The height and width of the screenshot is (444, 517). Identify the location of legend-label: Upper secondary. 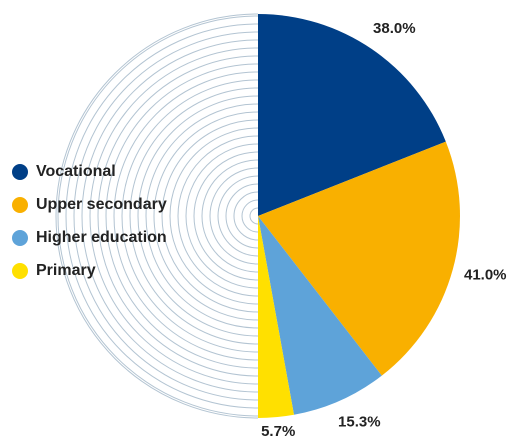
(101, 204).